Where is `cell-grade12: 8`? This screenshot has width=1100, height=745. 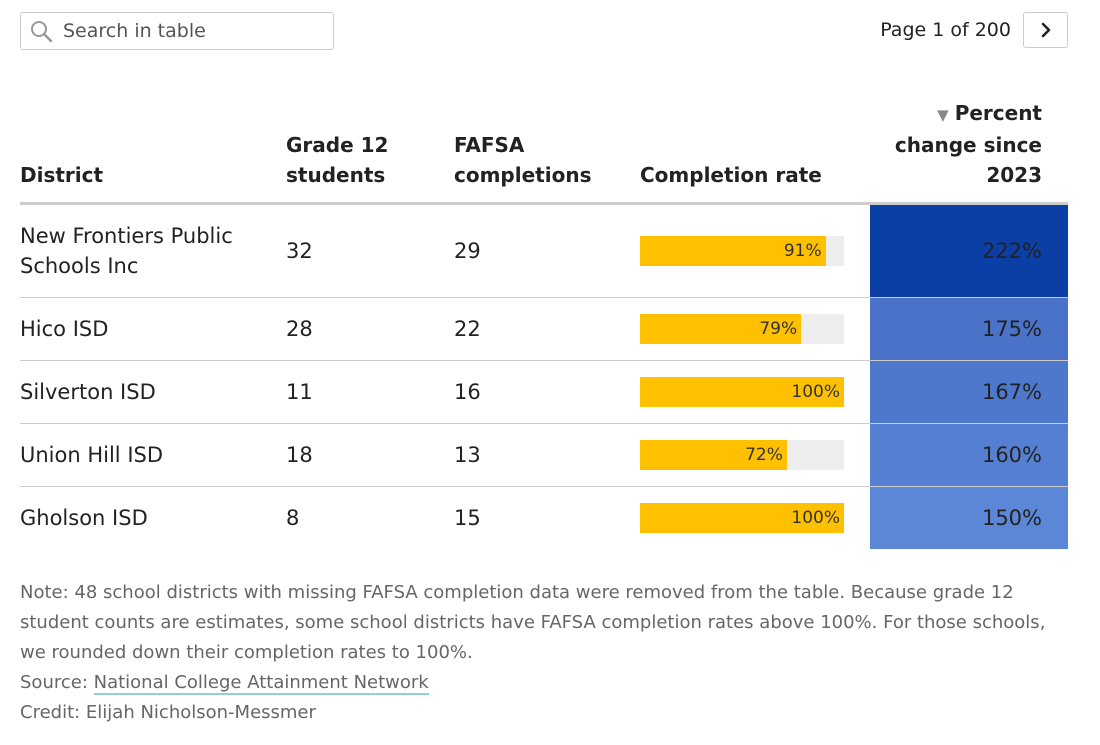
cell-grade12: 8 is located at coordinates (293, 518).